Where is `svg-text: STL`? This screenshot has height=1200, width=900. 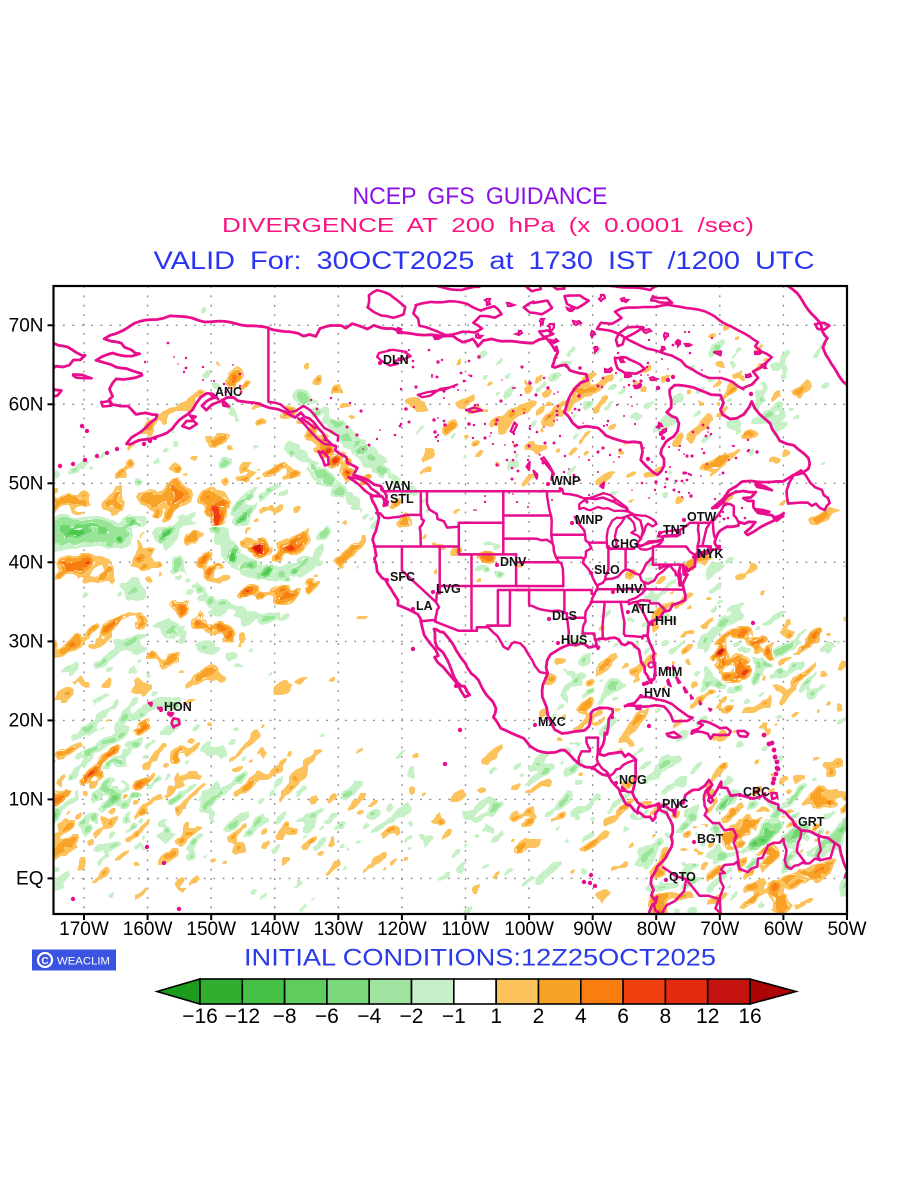 svg-text: STL is located at coordinates (402, 499).